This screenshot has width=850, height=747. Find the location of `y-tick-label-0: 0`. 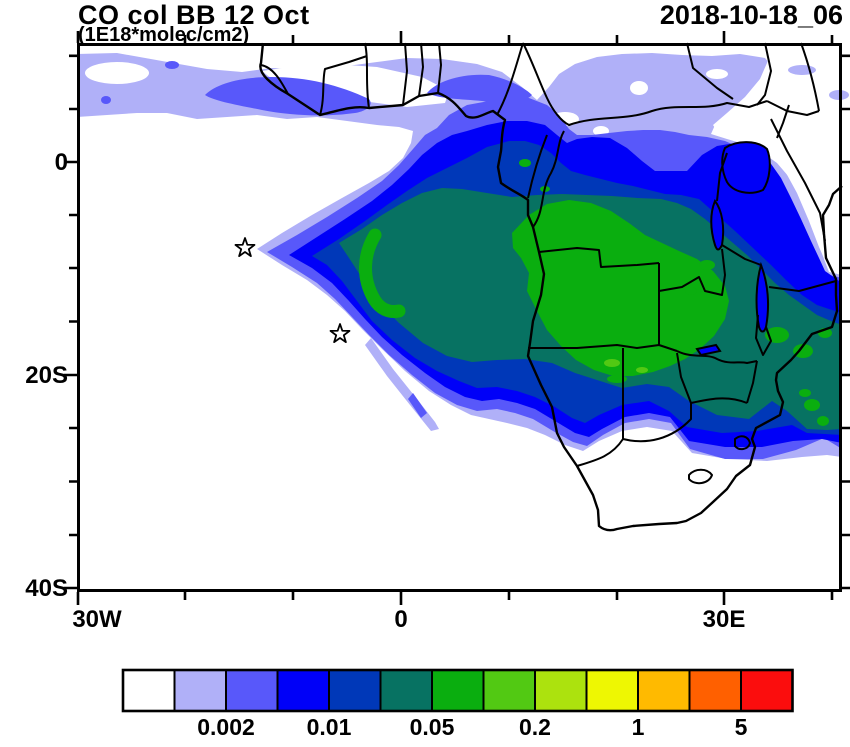

y-tick-label-0: 0 is located at coordinates (61, 162).